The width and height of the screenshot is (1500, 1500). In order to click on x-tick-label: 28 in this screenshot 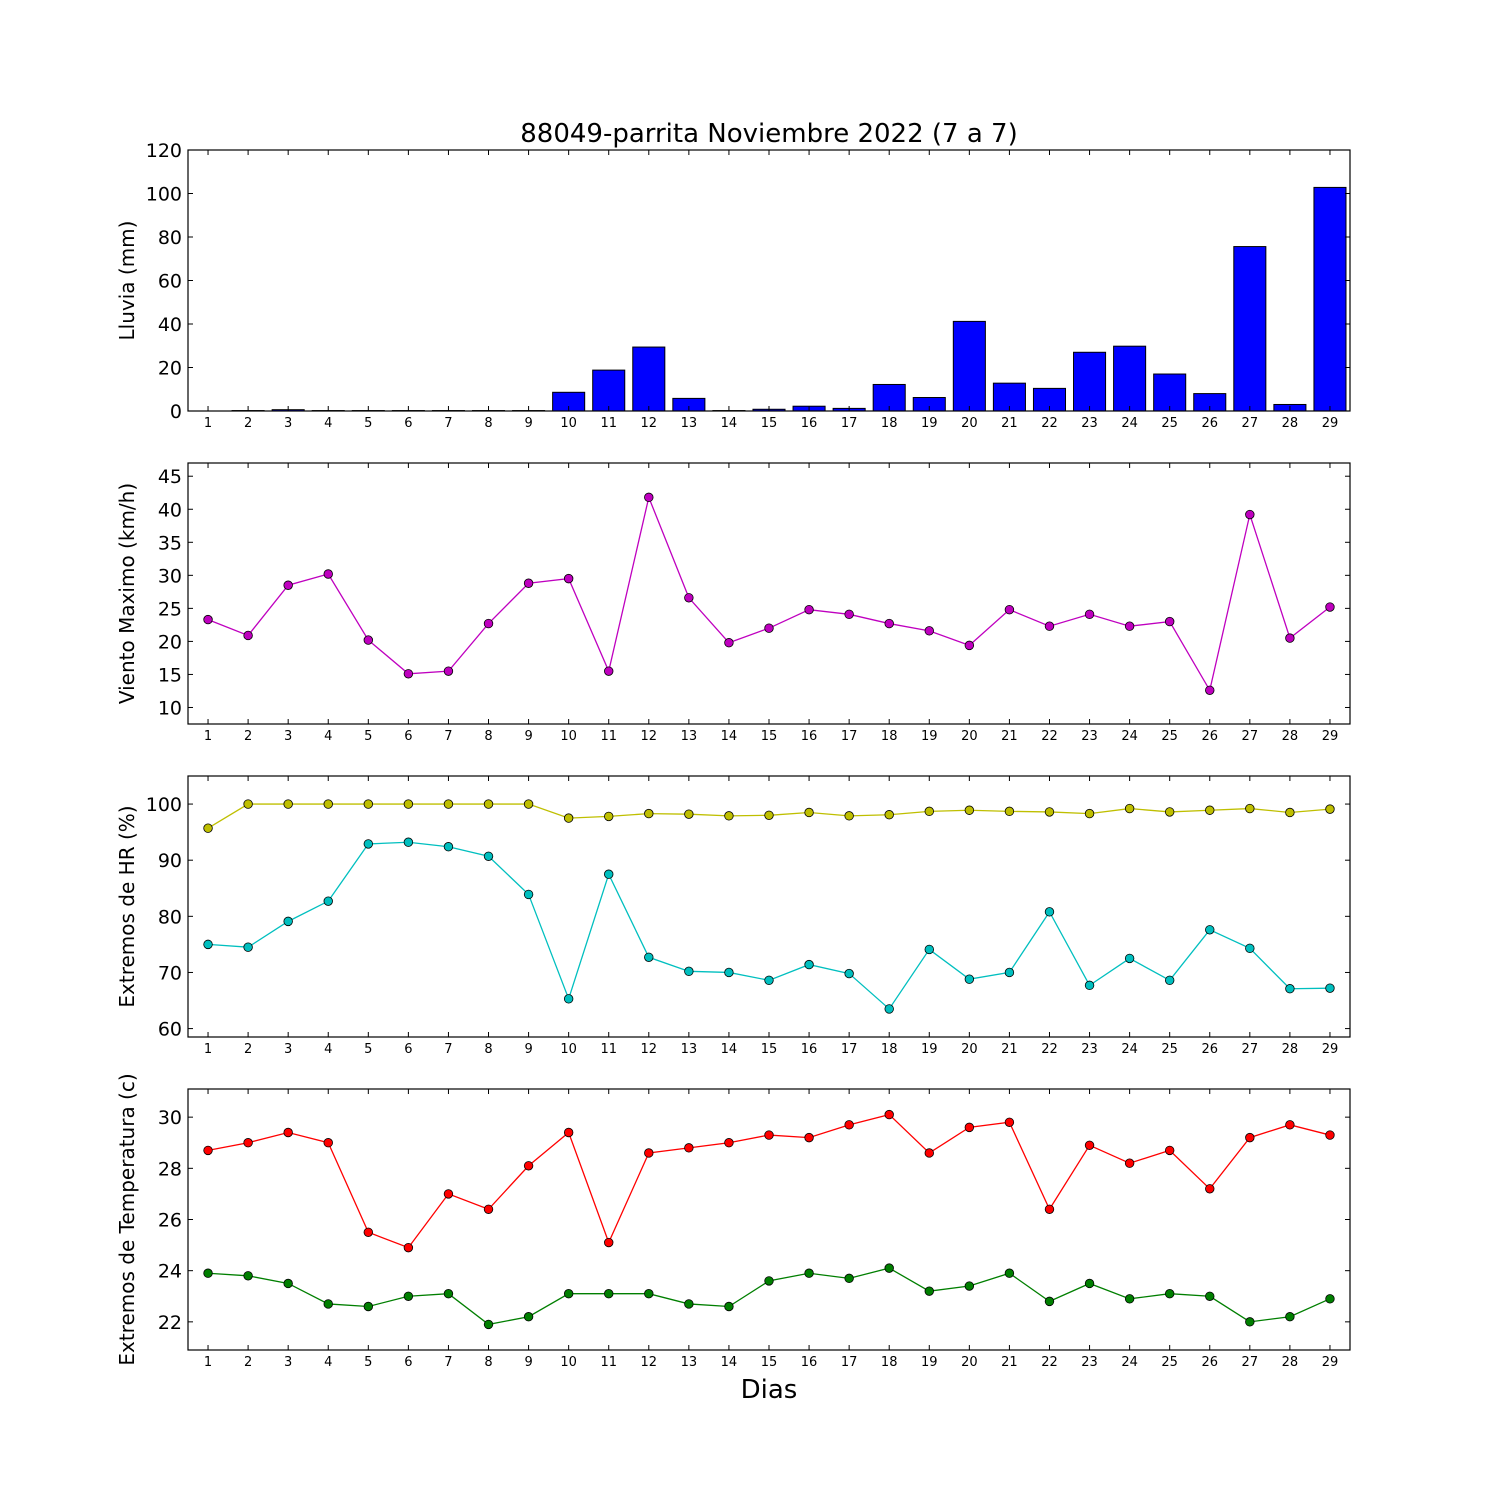, I will do `click(1290, 423)`.